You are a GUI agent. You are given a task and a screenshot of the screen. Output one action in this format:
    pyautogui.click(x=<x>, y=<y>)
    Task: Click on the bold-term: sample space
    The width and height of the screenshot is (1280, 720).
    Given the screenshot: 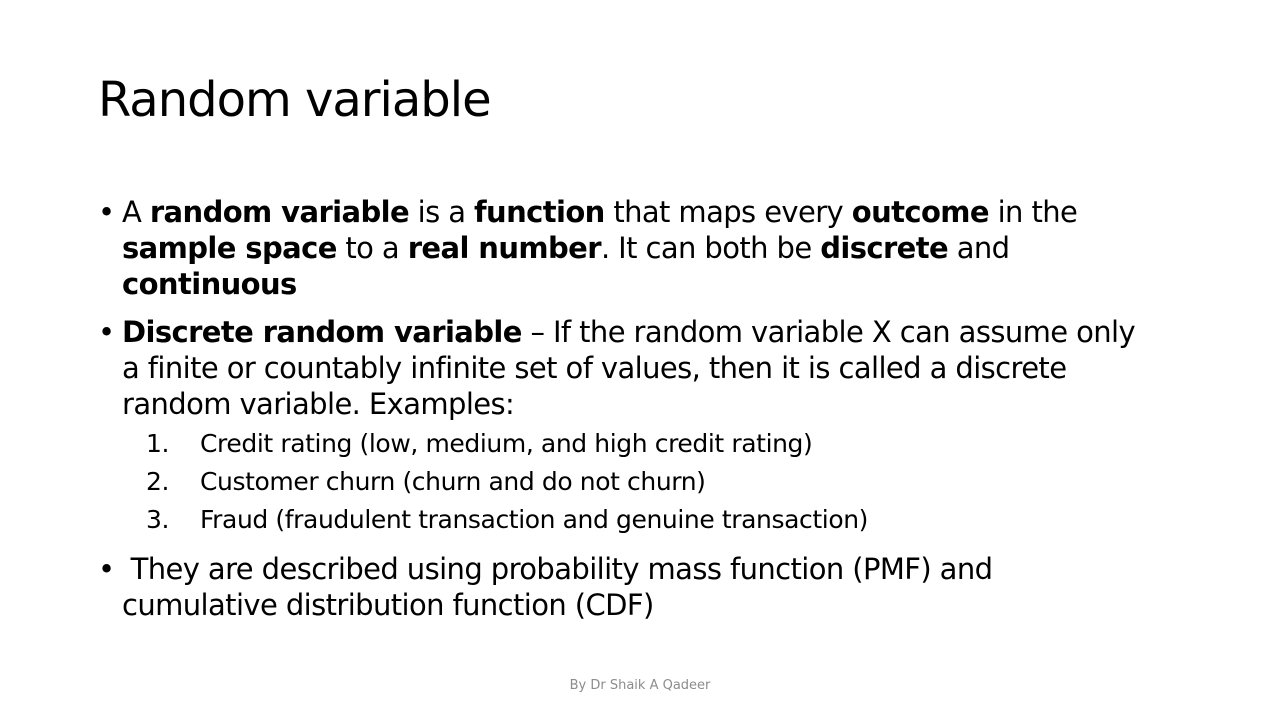 What is the action you would take?
    pyautogui.click(x=229, y=248)
    